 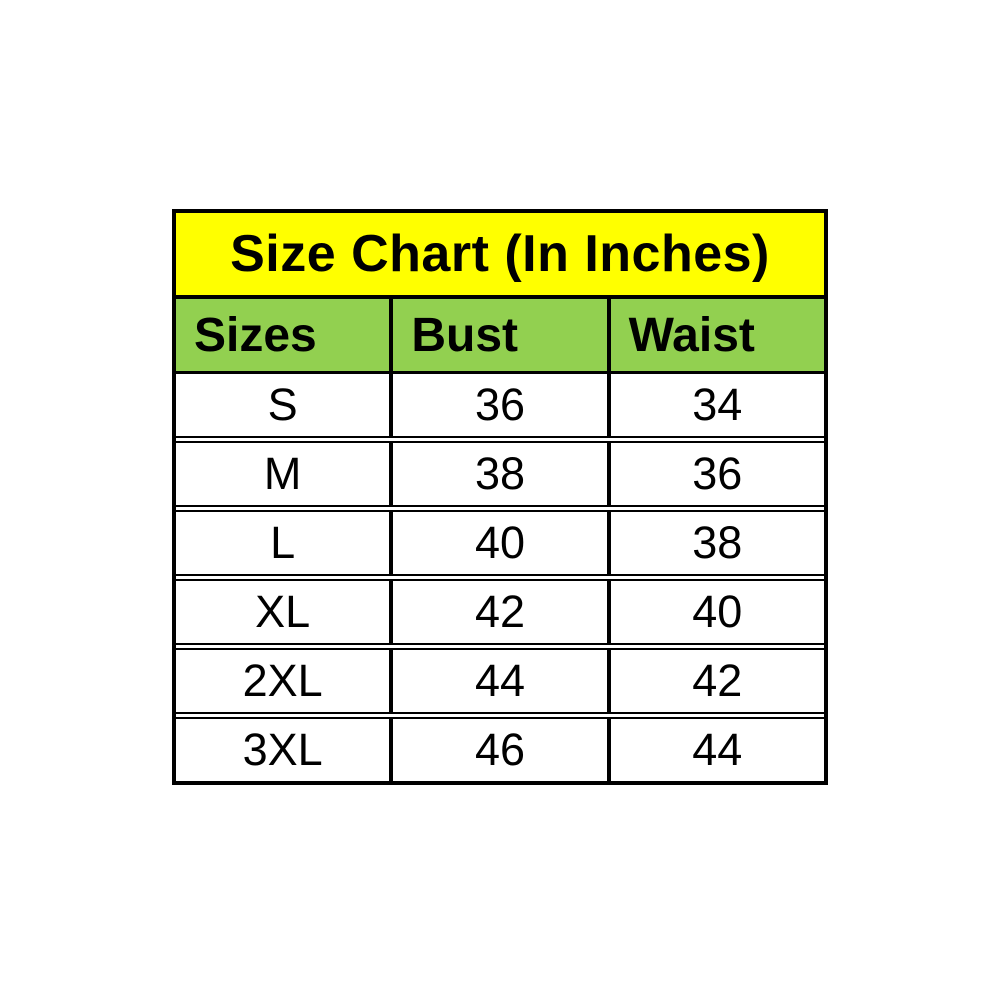 I want to click on size-cell: 2XL, so click(x=282, y=680).